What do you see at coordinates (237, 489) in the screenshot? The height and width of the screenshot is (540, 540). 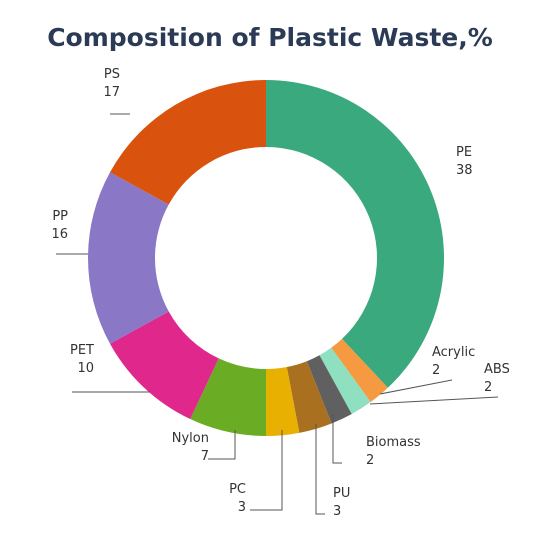 I see `slice-label-pc: PC` at bounding box center [237, 489].